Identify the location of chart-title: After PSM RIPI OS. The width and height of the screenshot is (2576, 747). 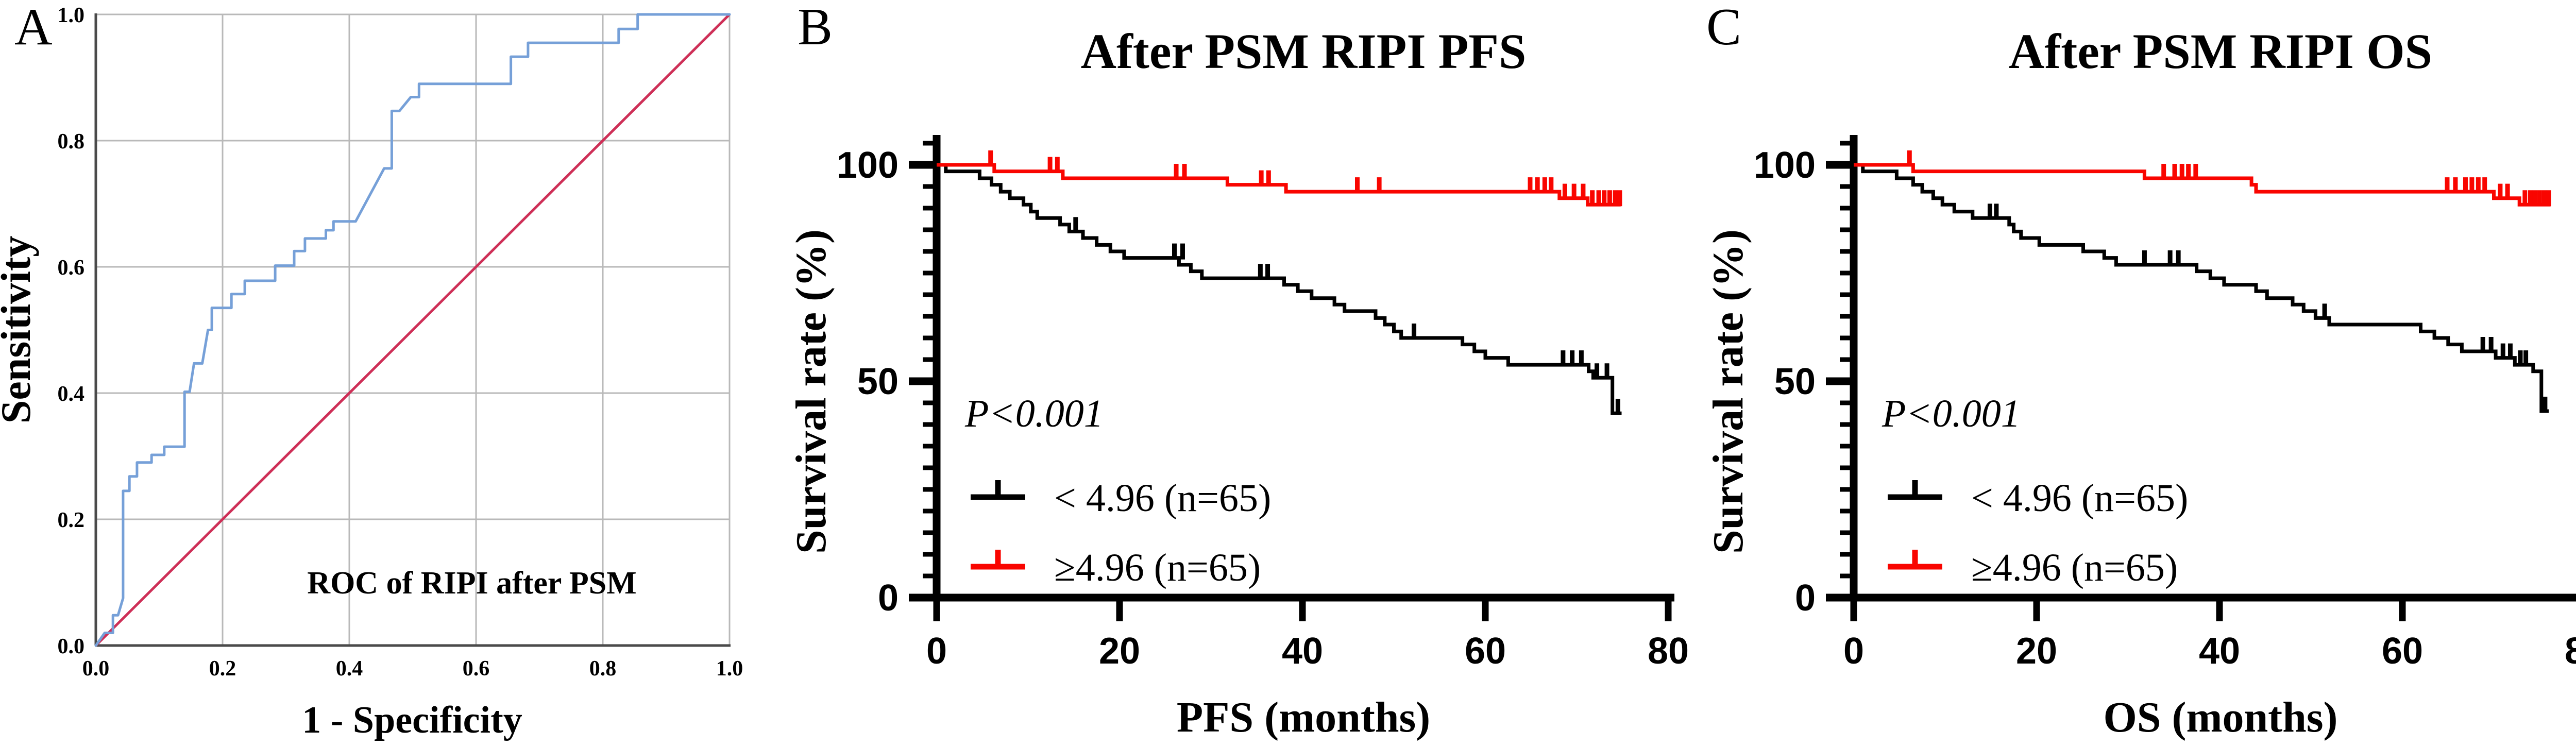
(2220, 51).